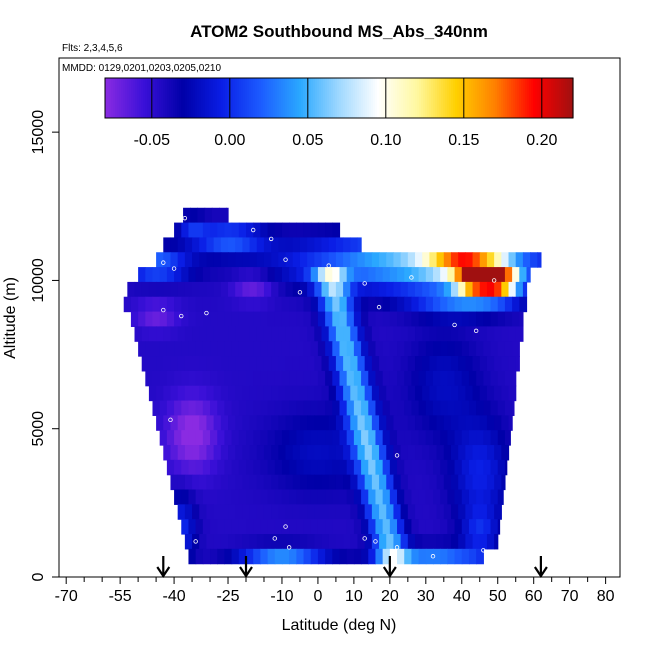 The width and height of the screenshot is (650, 650). What do you see at coordinates (339, 98) in the screenshot?
I see `colorbar-frame` at bounding box center [339, 98].